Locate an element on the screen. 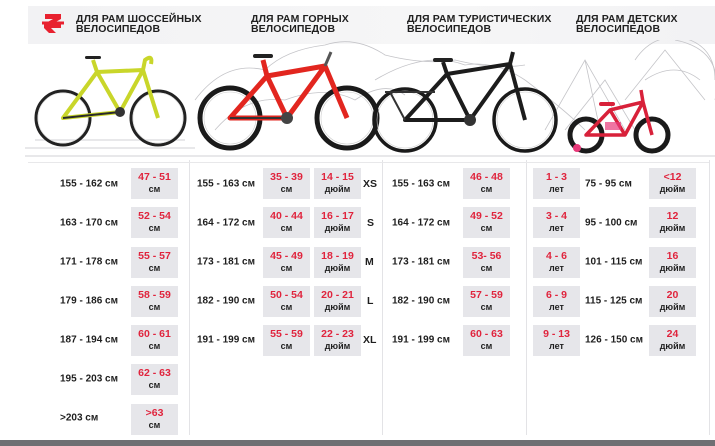 The height and width of the screenshot is (446, 715). touring-height: 155 - 163 см is located at coordinates (421, 184).